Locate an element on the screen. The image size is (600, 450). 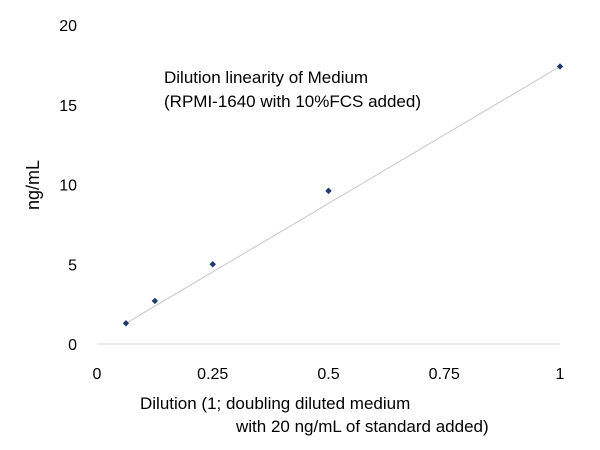
y-tick-label: 15 is located at coordinates (68, 106).